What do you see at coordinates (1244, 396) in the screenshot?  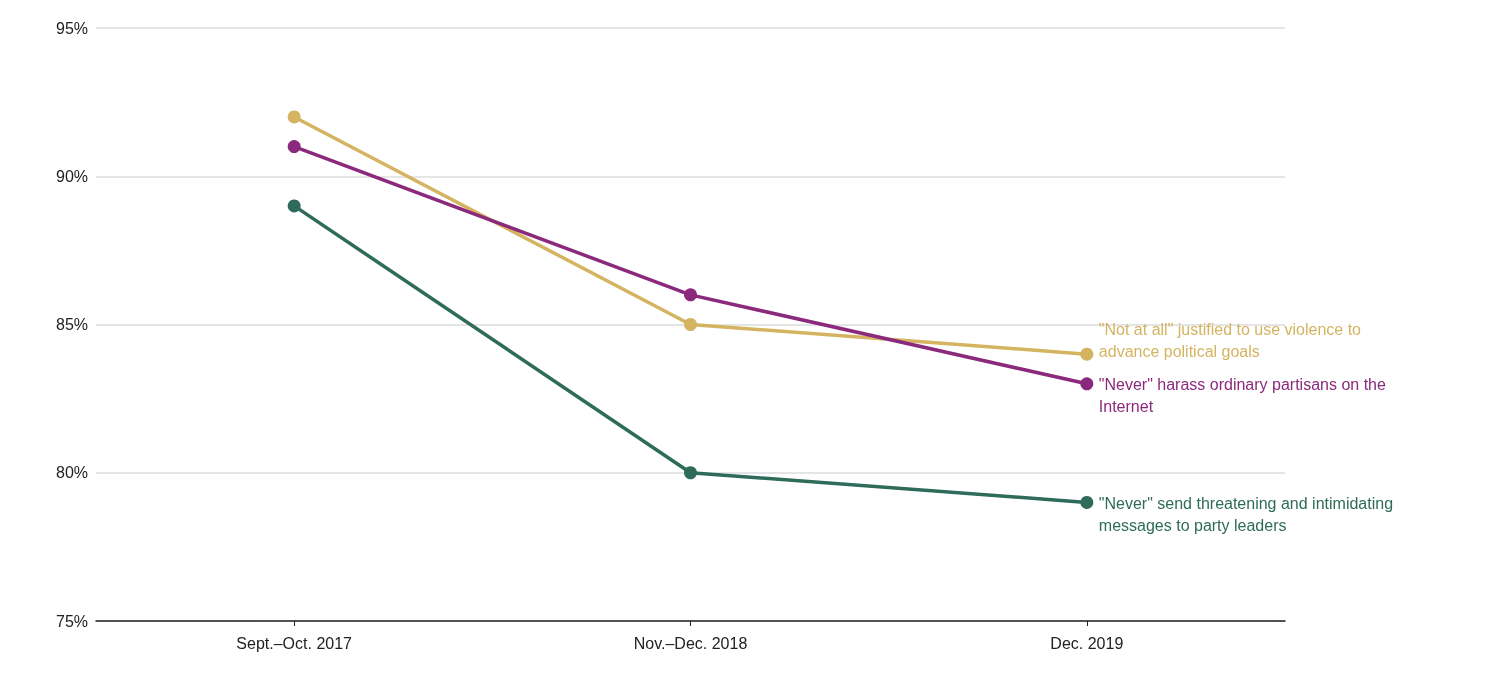 I see `series-label: "Never" harass ordinary partisans on the Internet` at bounding box center [1244, 396].